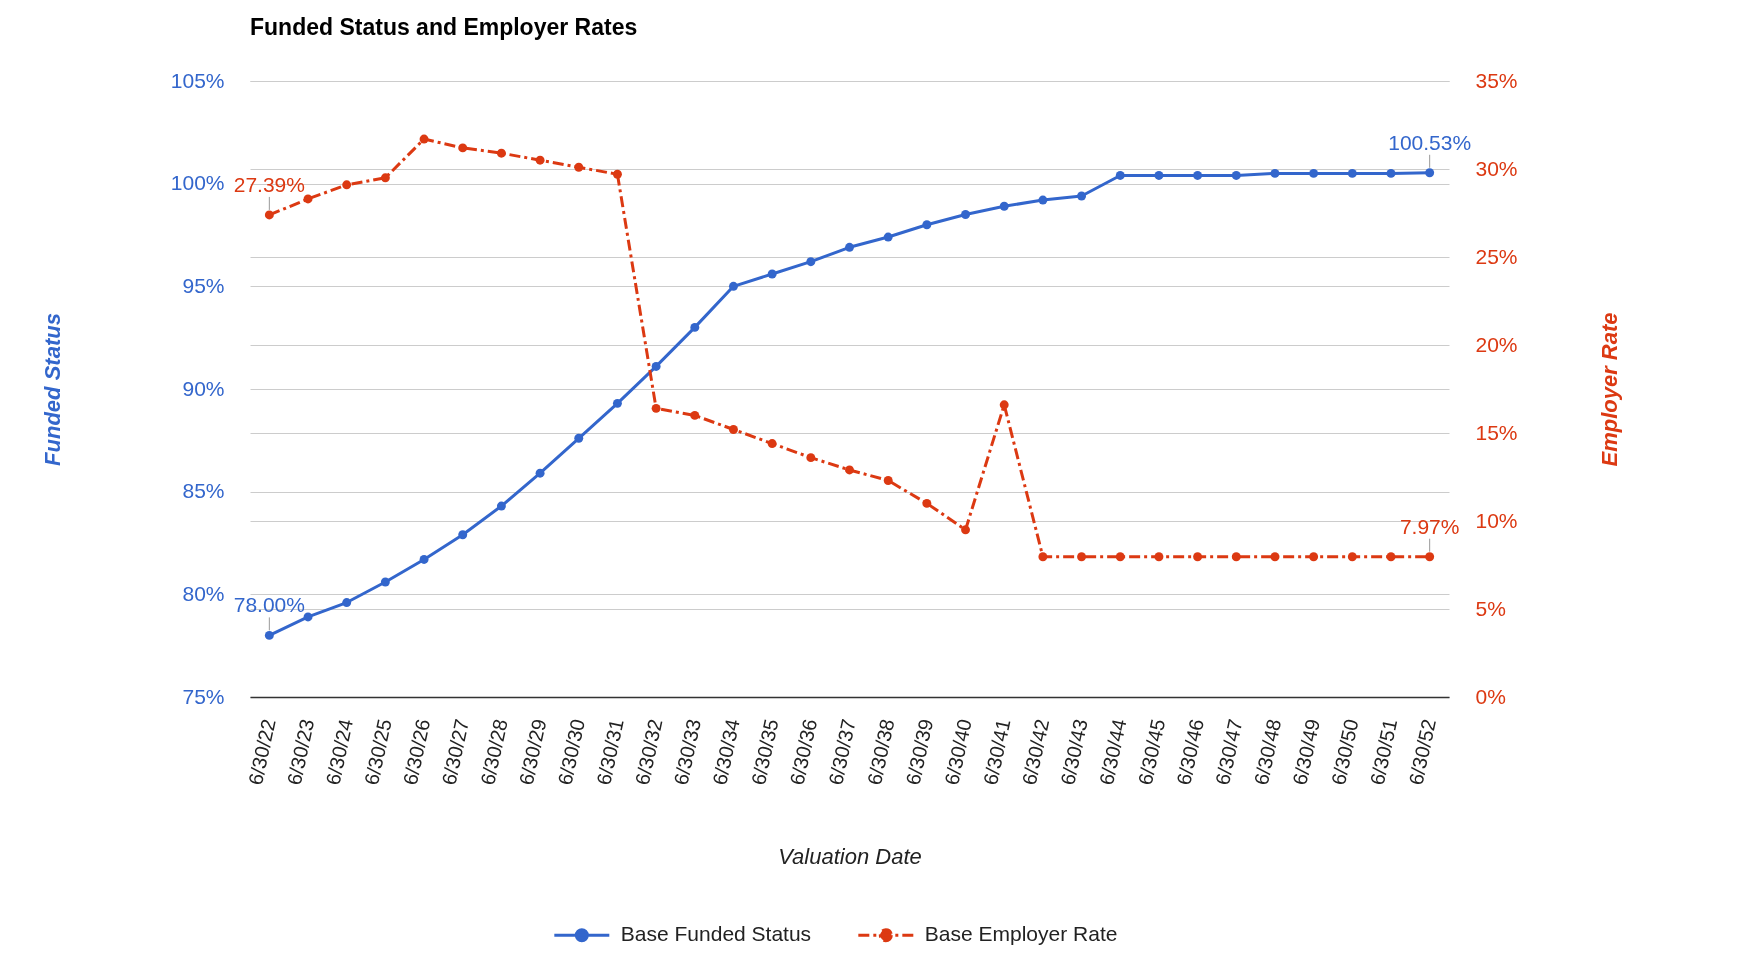  What do you see at coordinates (1383, 752) in the screenshot?
I see `x-tick-label: 6/30/51` at bounding box center [1383, 752].